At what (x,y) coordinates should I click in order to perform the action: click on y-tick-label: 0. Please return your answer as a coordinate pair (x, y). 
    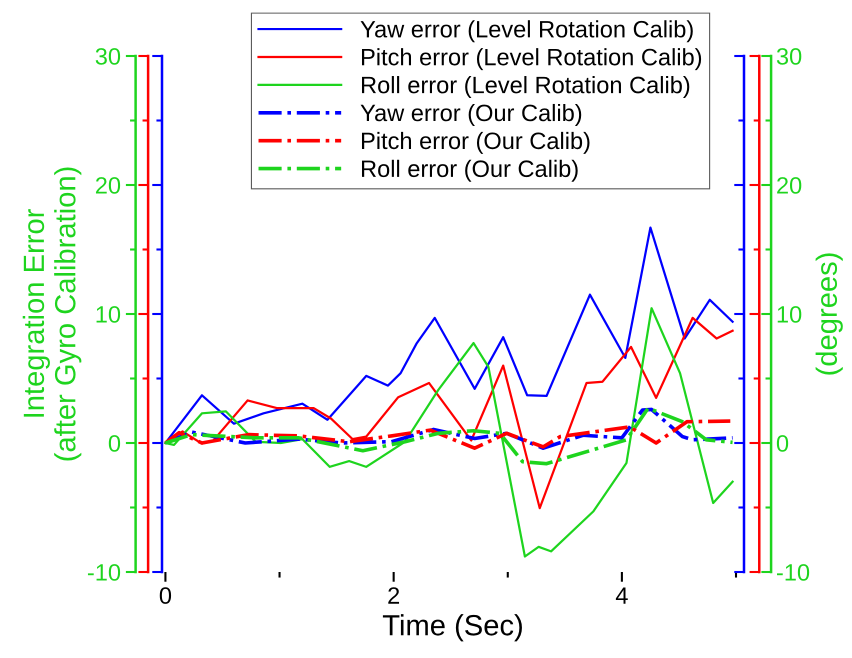
    Looking at the image, I should click on (114, 443).